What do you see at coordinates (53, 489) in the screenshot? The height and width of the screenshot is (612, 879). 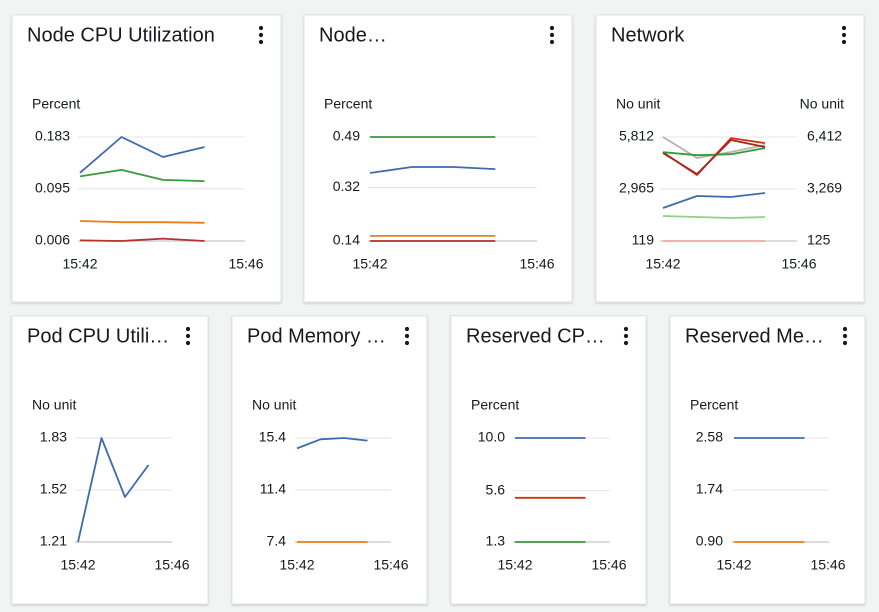 I see `y-tick-label: 1.52` at bounding box center [53, 489].